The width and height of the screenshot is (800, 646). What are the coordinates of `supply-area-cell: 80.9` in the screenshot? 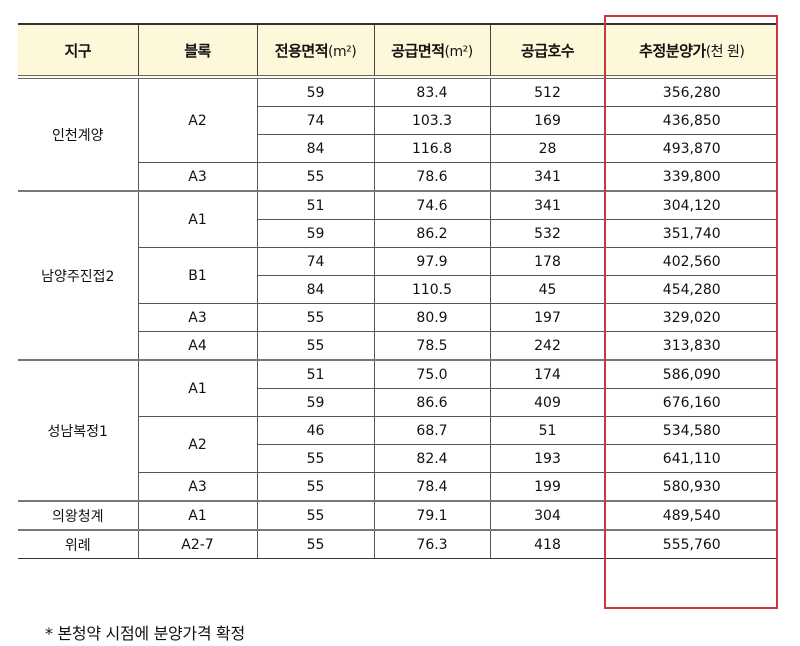 It's located at (431, 317).